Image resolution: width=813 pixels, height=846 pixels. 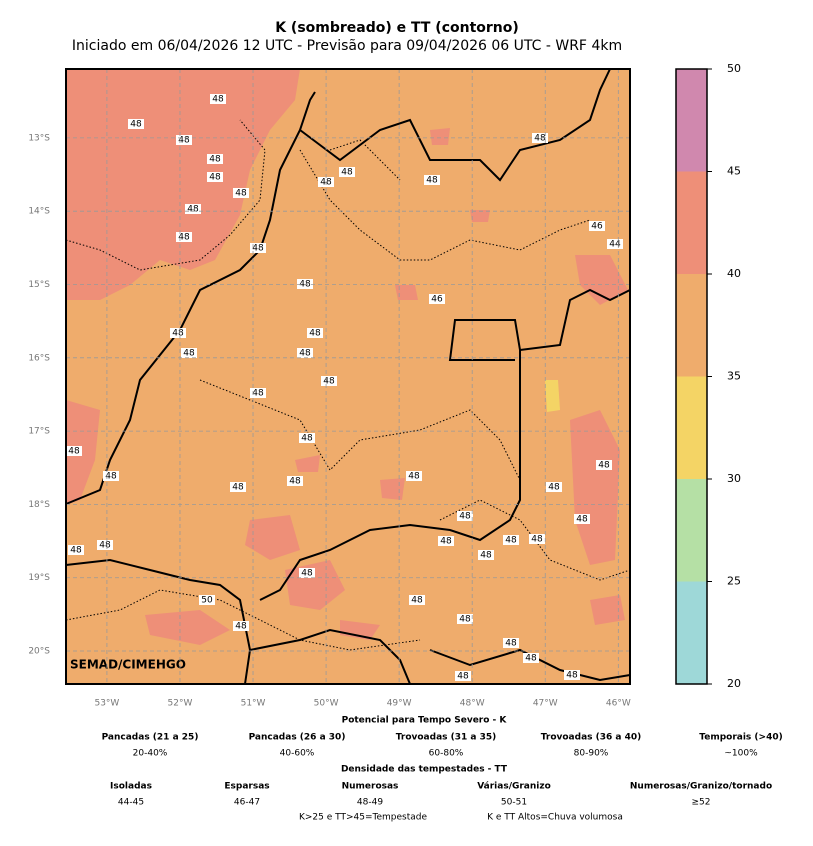 I want to click on legend-note: K e TT Altos=Chuva volumosa, so click(x=555, y=818).